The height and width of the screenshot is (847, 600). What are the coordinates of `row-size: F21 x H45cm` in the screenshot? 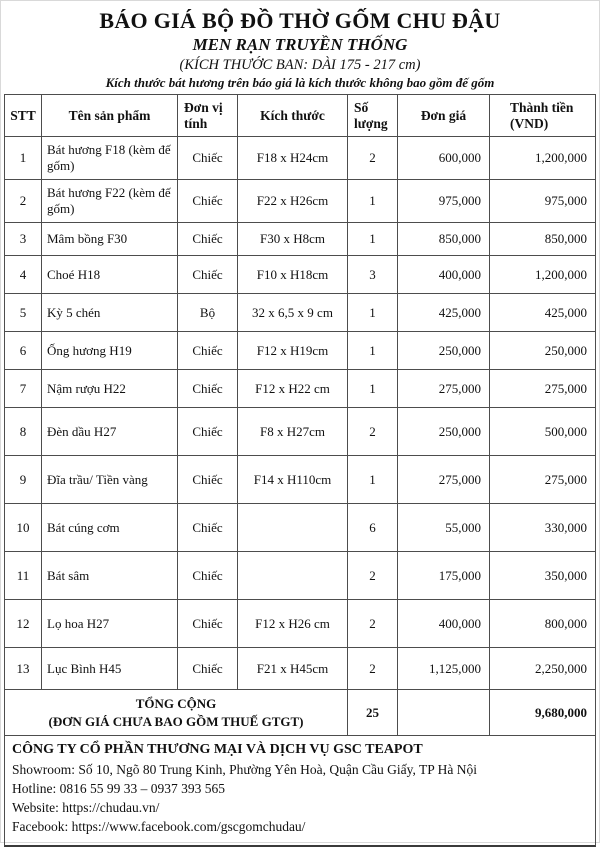 It's located at (292, 668).